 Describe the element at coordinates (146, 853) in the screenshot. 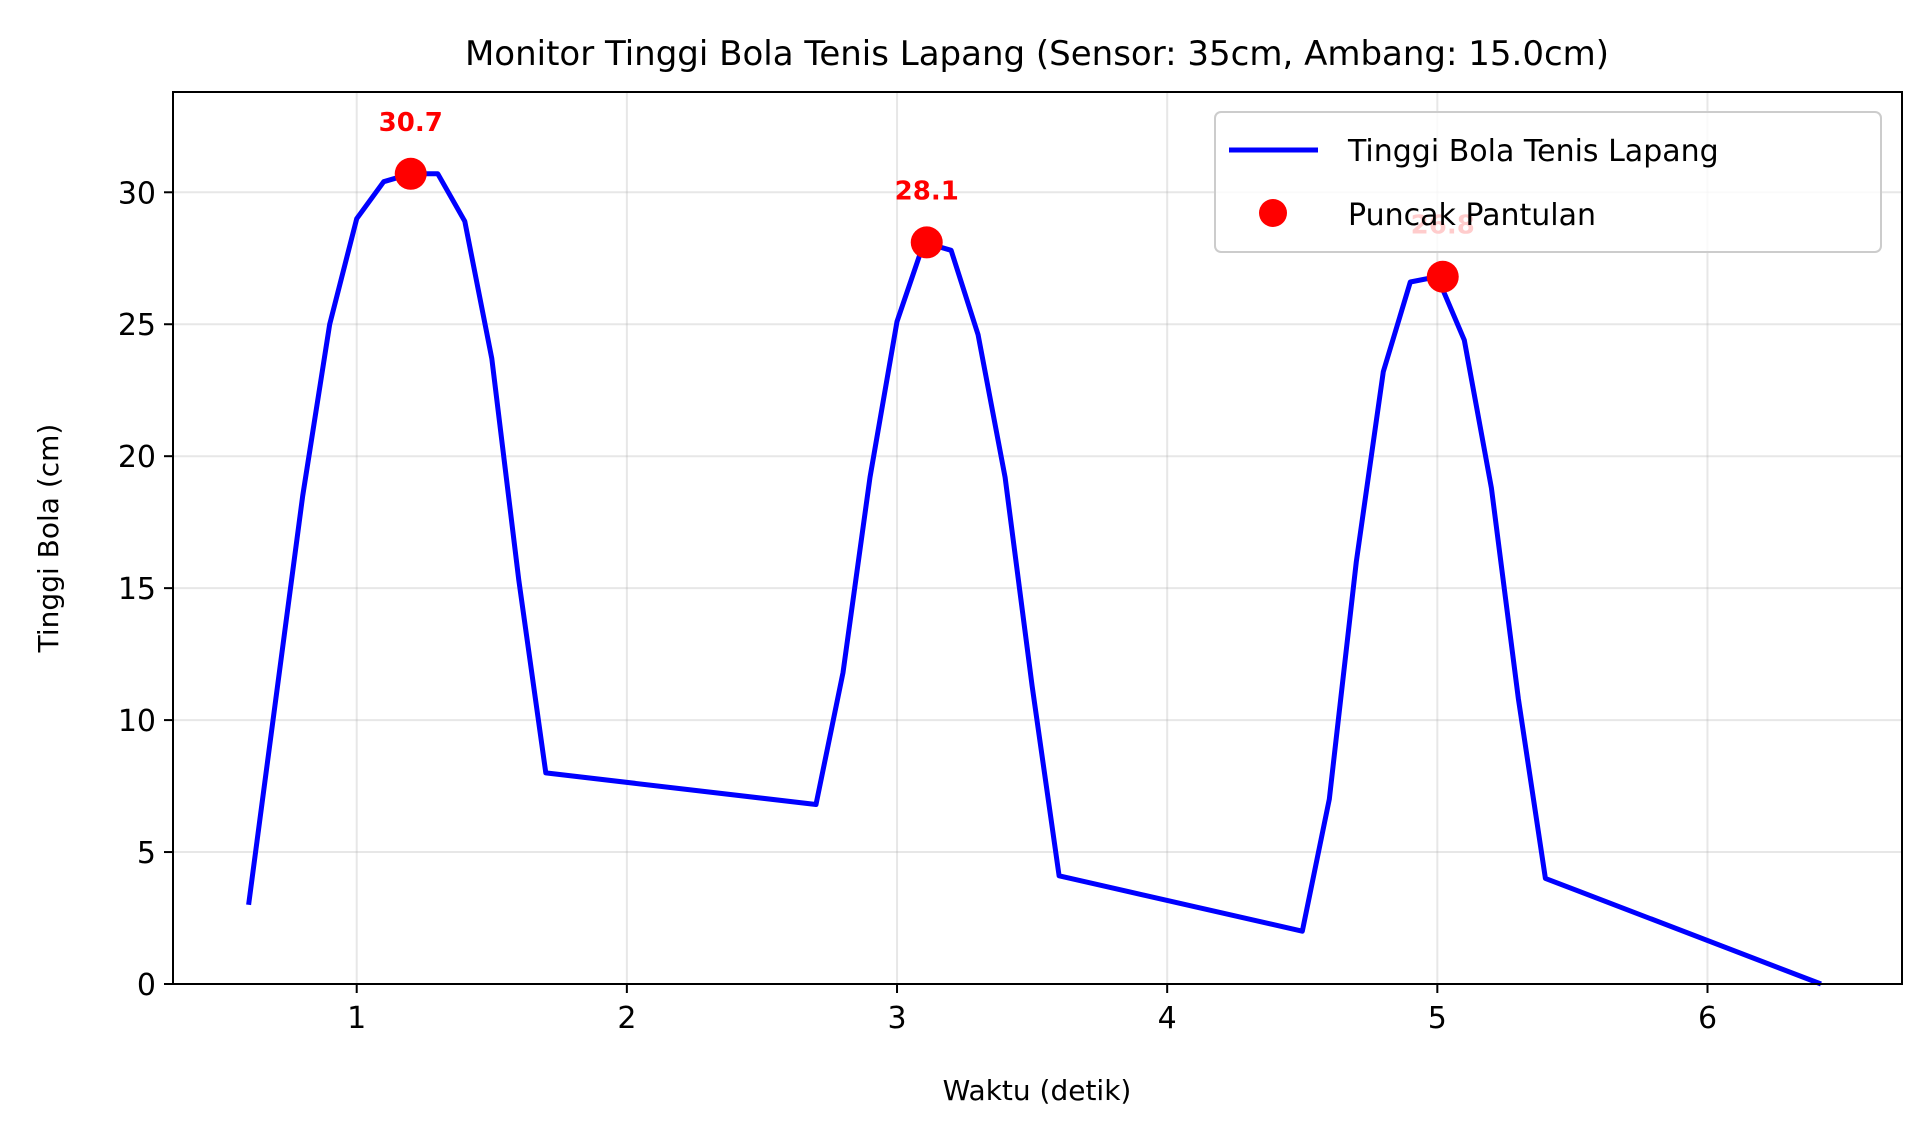

I see `y-tick-label: 5` at that location.